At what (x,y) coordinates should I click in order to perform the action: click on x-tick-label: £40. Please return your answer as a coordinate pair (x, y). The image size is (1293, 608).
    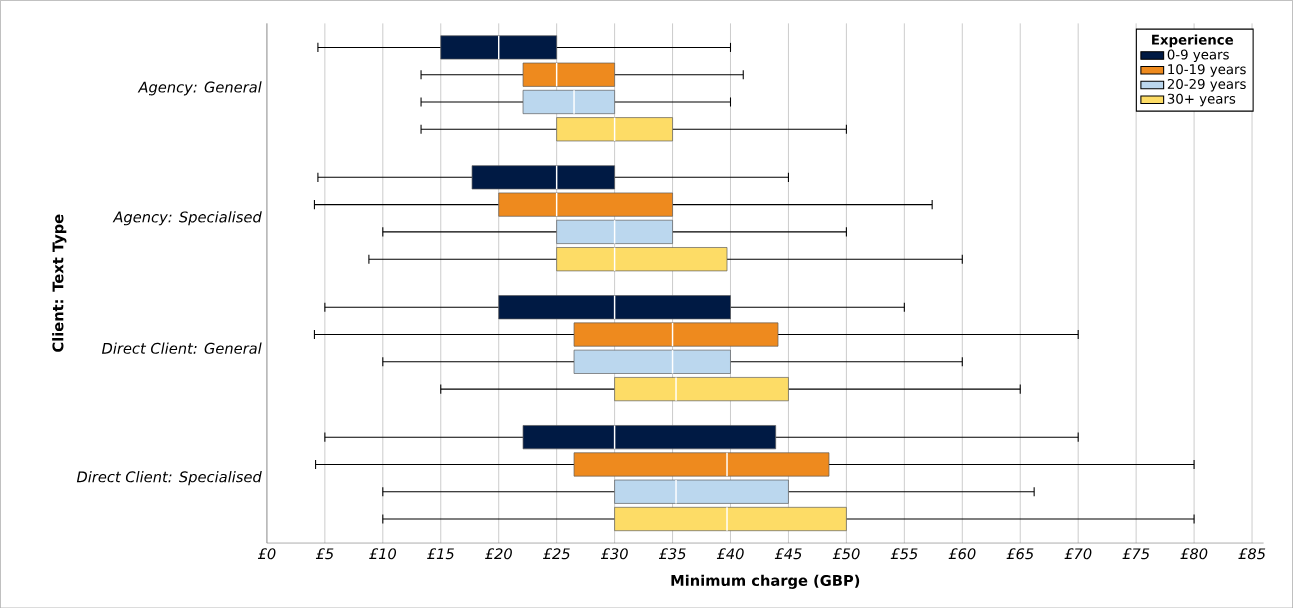
    Looking at the image, I should click on (730, 554).